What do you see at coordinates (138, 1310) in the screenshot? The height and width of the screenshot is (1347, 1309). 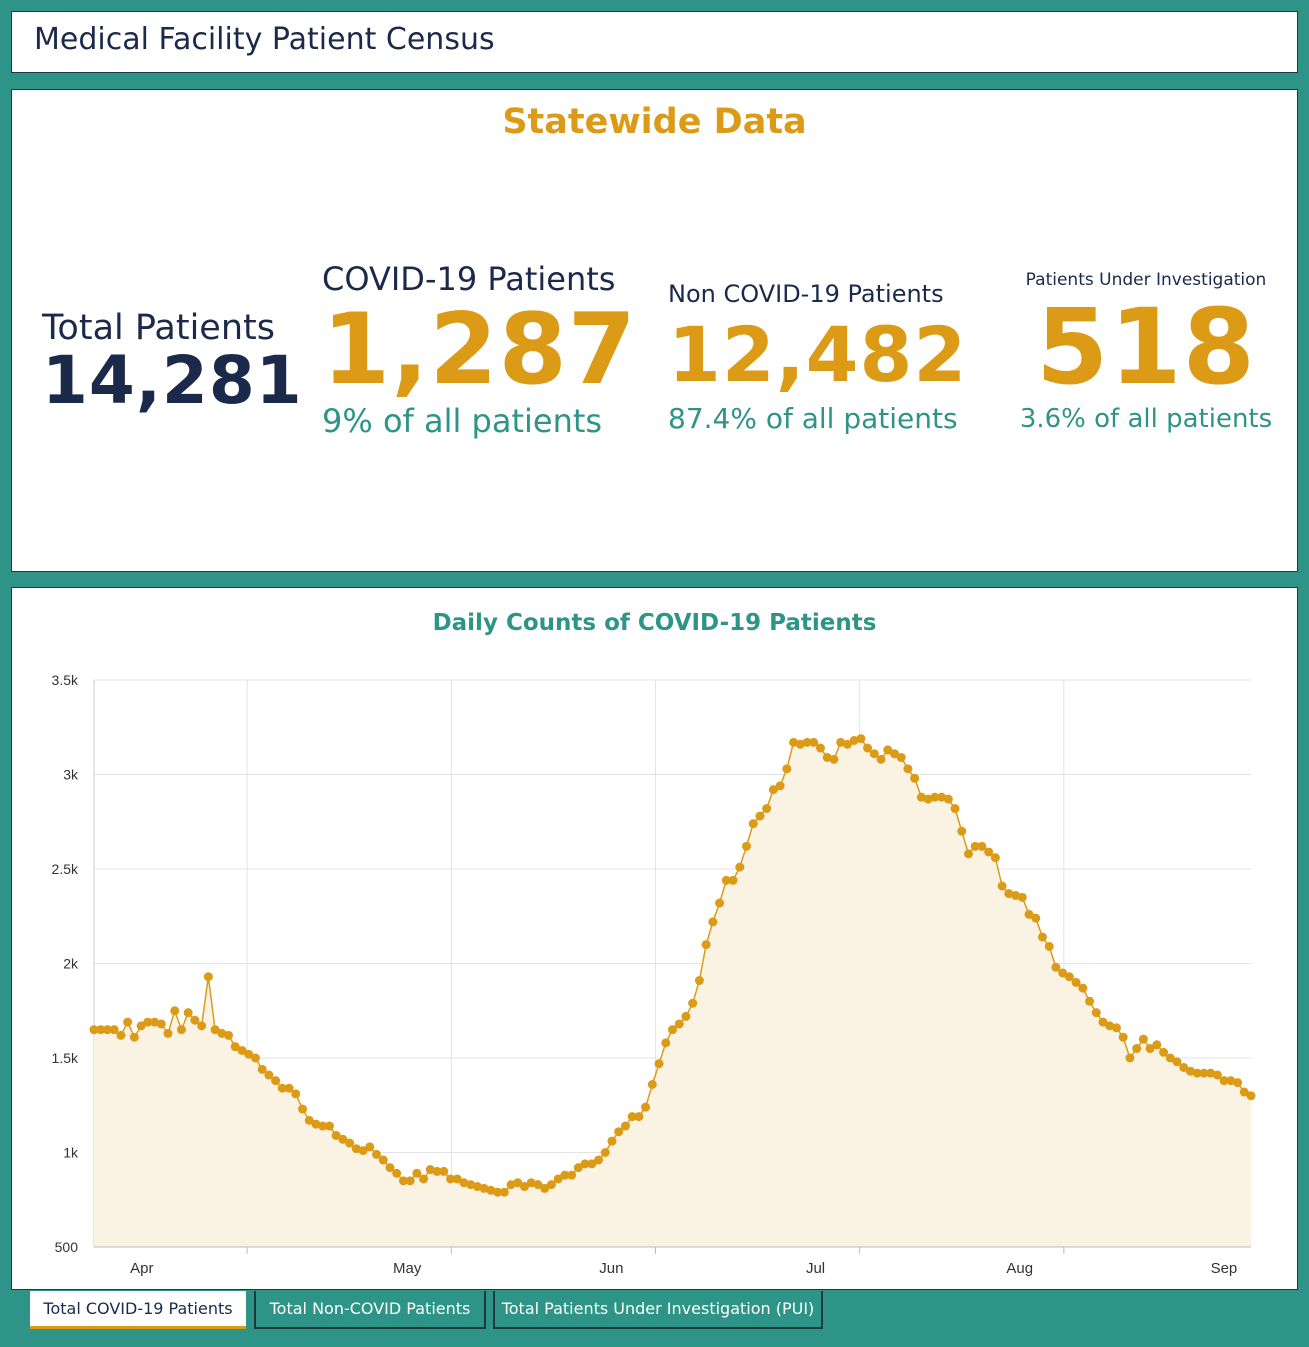 I see `tab-total-covid: Total COVID-19 Patients` at bounding box center [138, 1310].